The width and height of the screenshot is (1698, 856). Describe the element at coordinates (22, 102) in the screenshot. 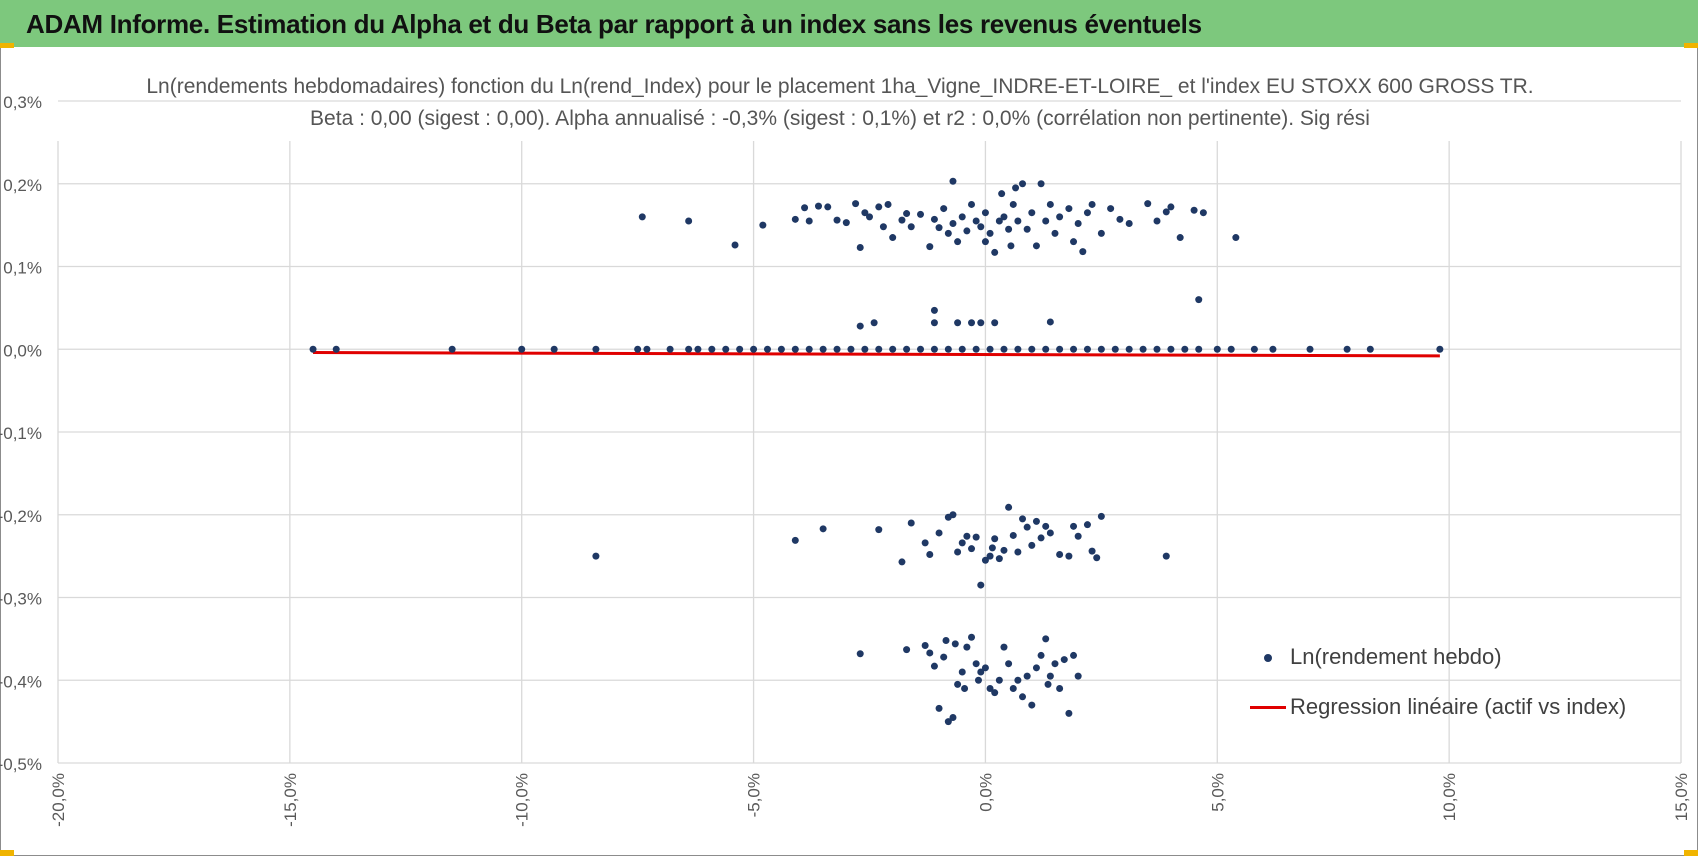

I see `y-tick-label: 0,3%` at that location.